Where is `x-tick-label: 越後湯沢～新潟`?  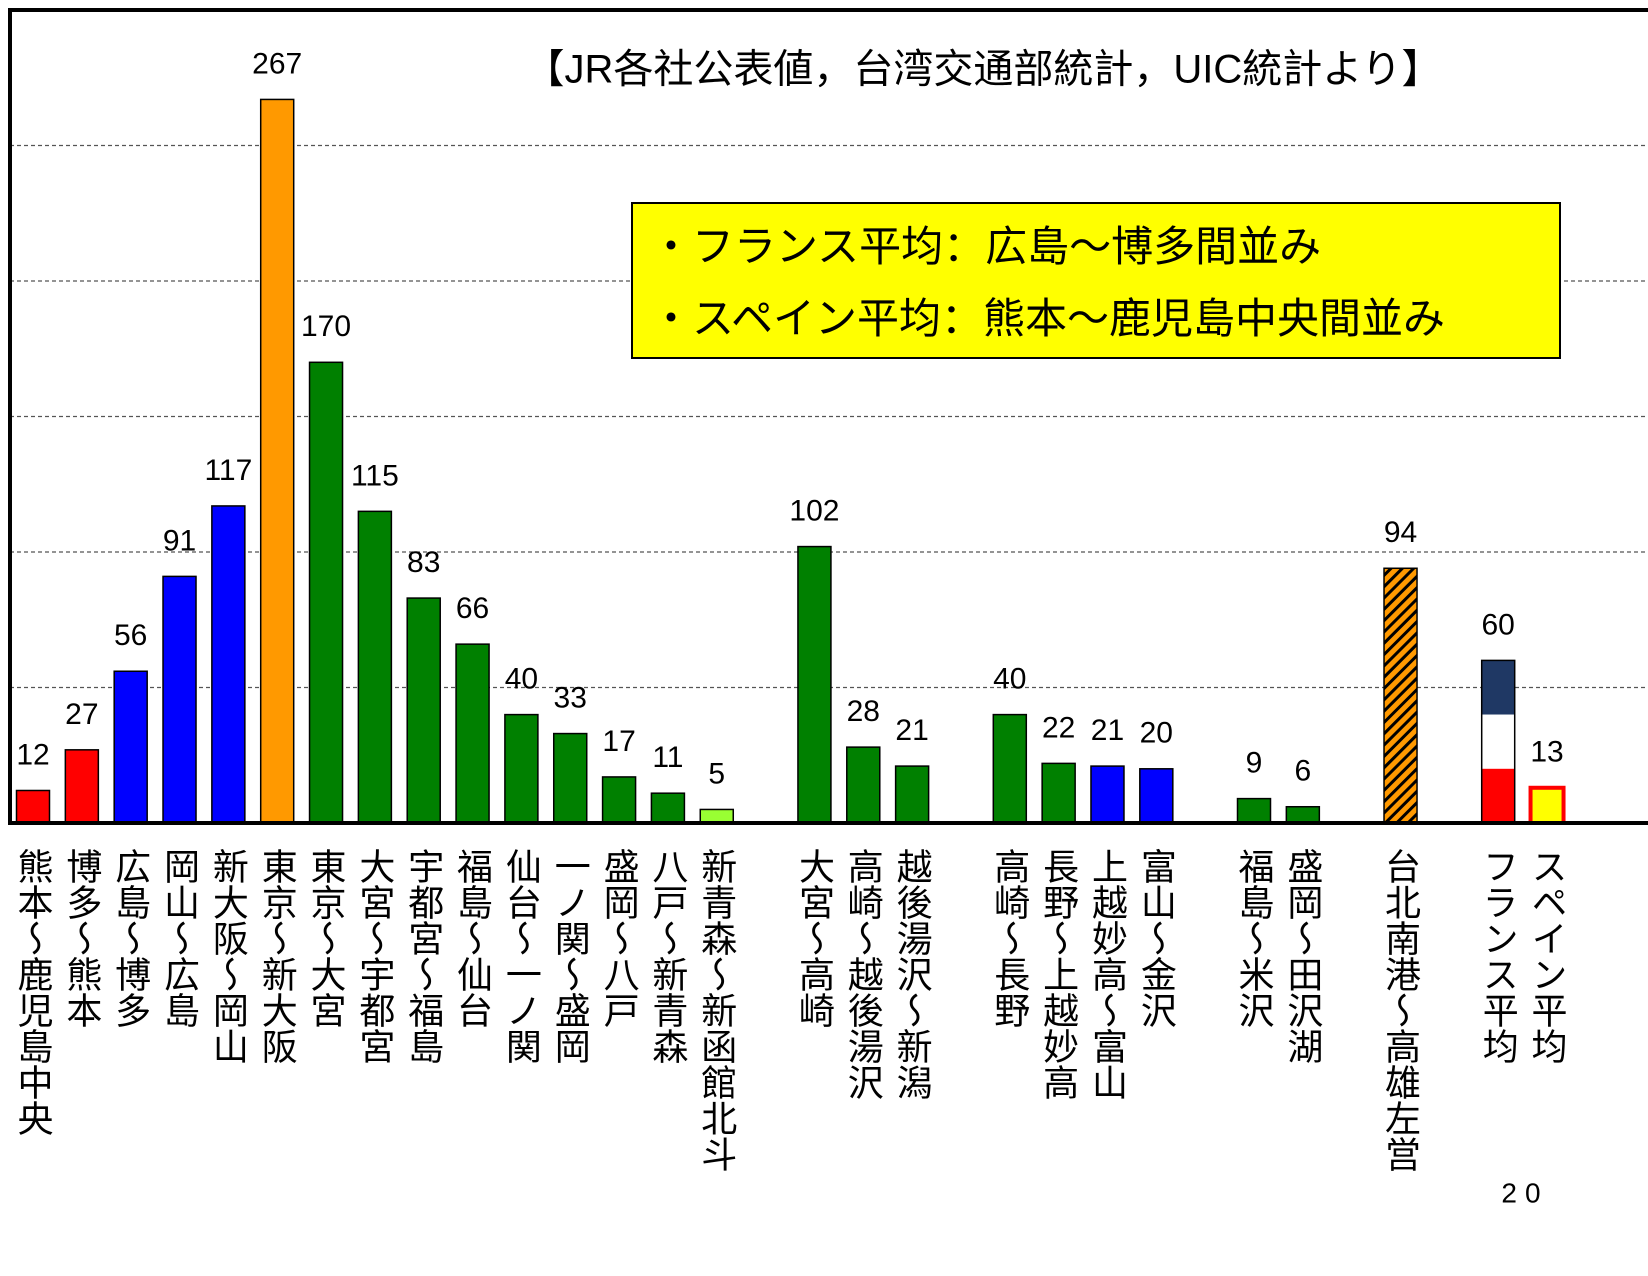 x-tick-label: 越後湯沢～新潟 is located at coordinates (912, 974).